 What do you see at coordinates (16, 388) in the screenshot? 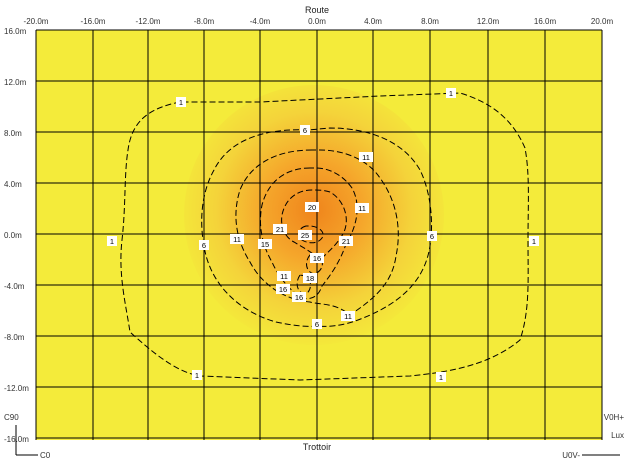
I see `y-tick: -12.0m` at bounding box center [16, 388].